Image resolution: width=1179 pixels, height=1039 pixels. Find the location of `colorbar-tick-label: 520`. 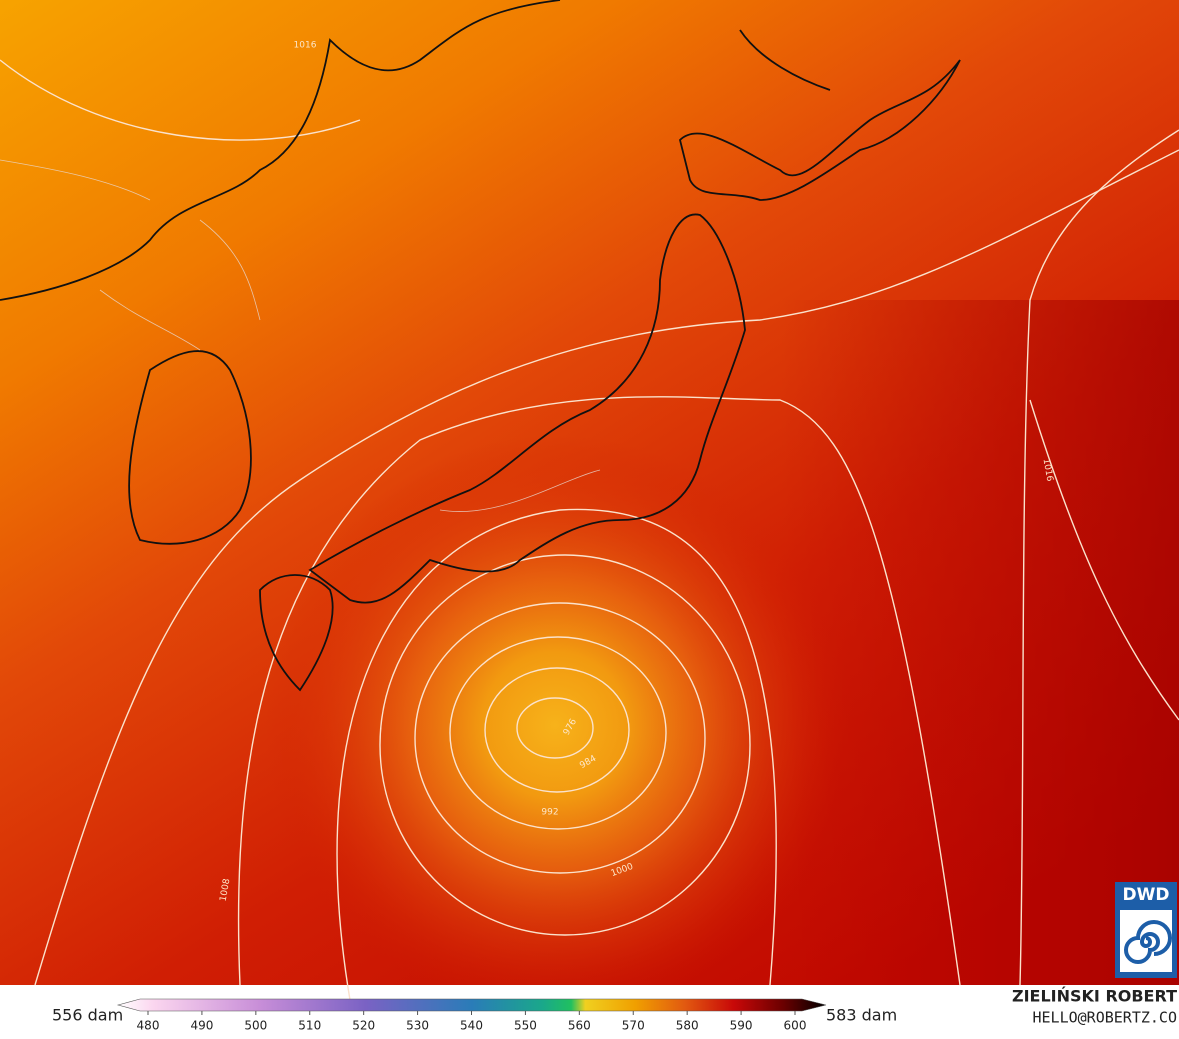

colorbar-tick-label: 520 is located at coordinates (363, 1026).